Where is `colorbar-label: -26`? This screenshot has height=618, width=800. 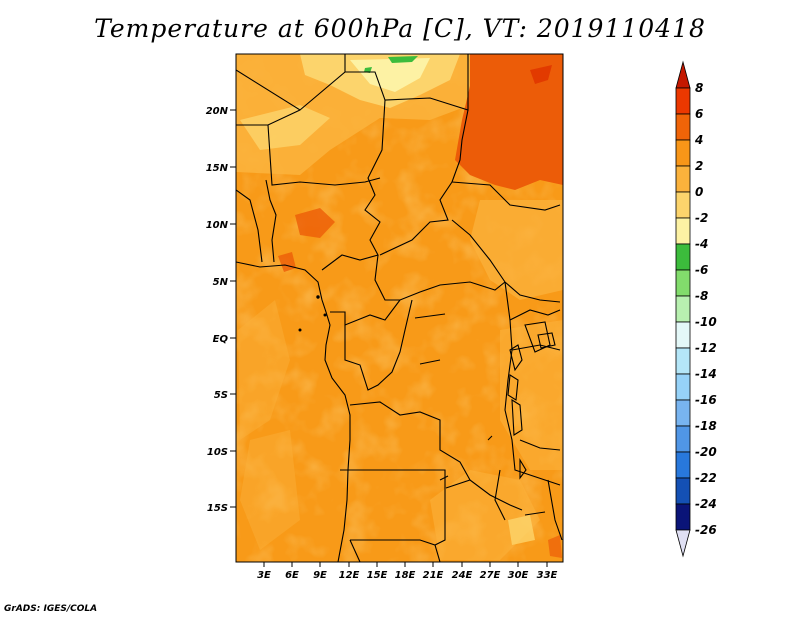 colorbar-label: -26 is located at coordinates (706, 530).